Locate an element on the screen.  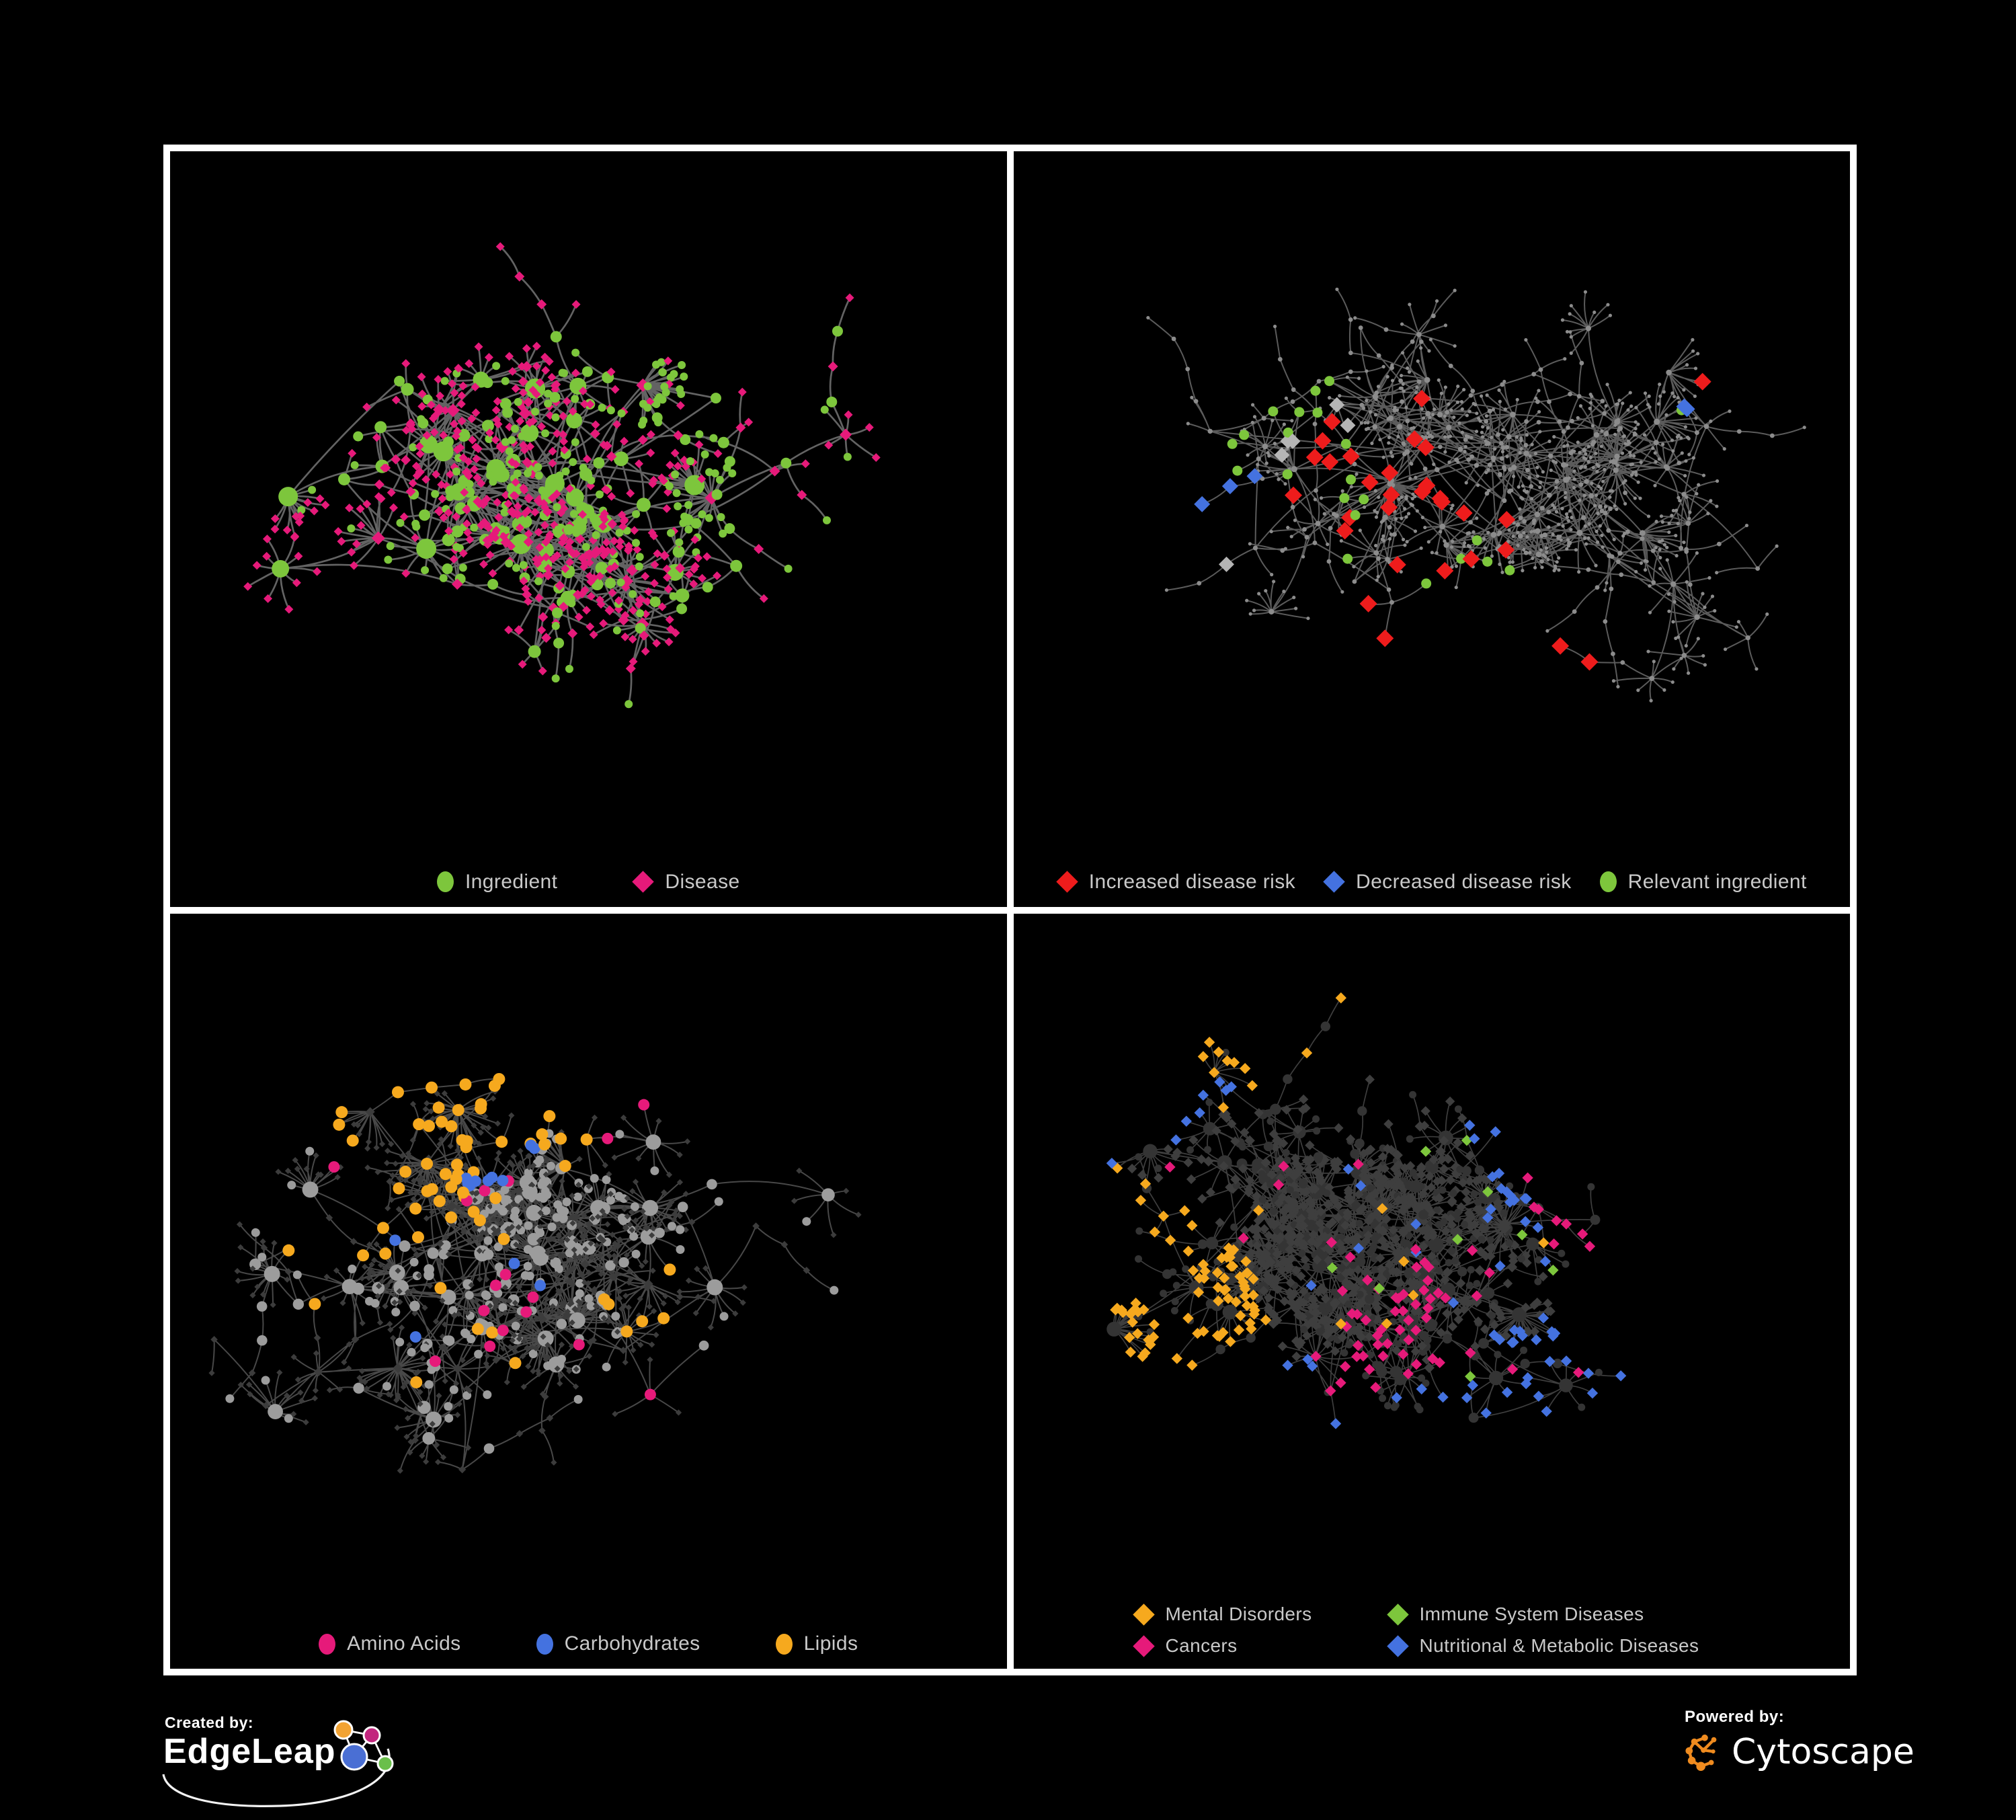
legend-label: Amino Acids is located at coordinates (404, 1643).